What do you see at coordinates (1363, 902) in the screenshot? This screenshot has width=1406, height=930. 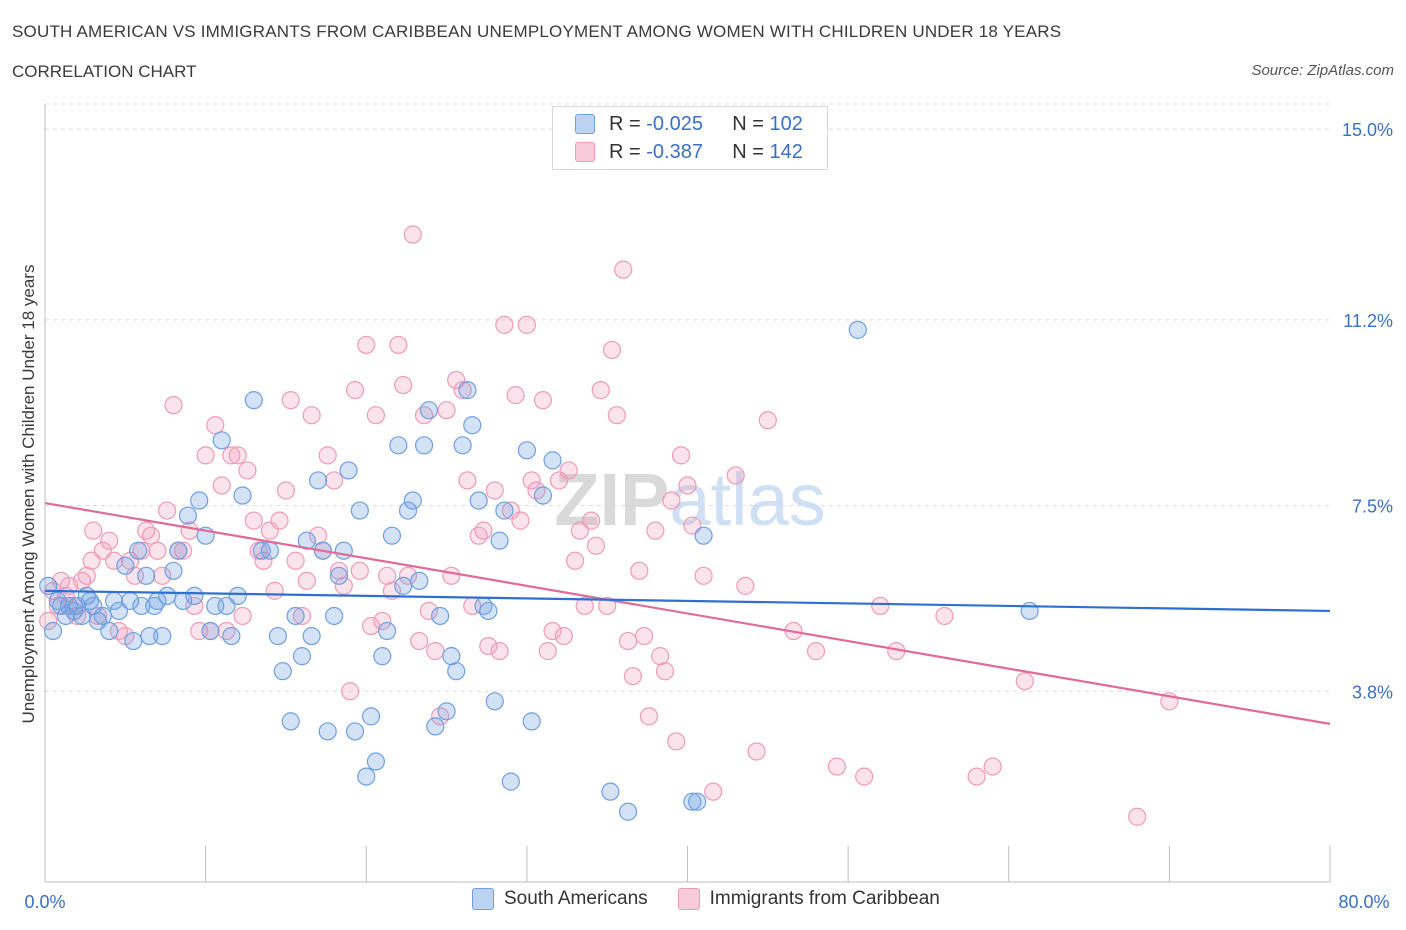 I see `x-tick-label: 80.0%` at bounding box center [1363, 902].